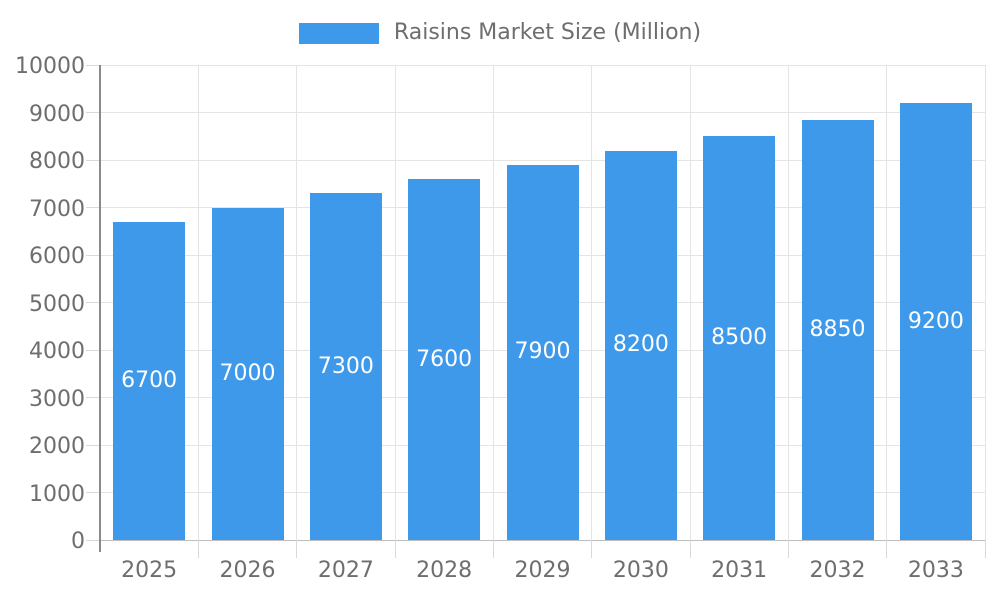 Image resolution: width=1000 pixels, height=600 pixels. I want to click on bar-2027: 7300, so click(345, 366).